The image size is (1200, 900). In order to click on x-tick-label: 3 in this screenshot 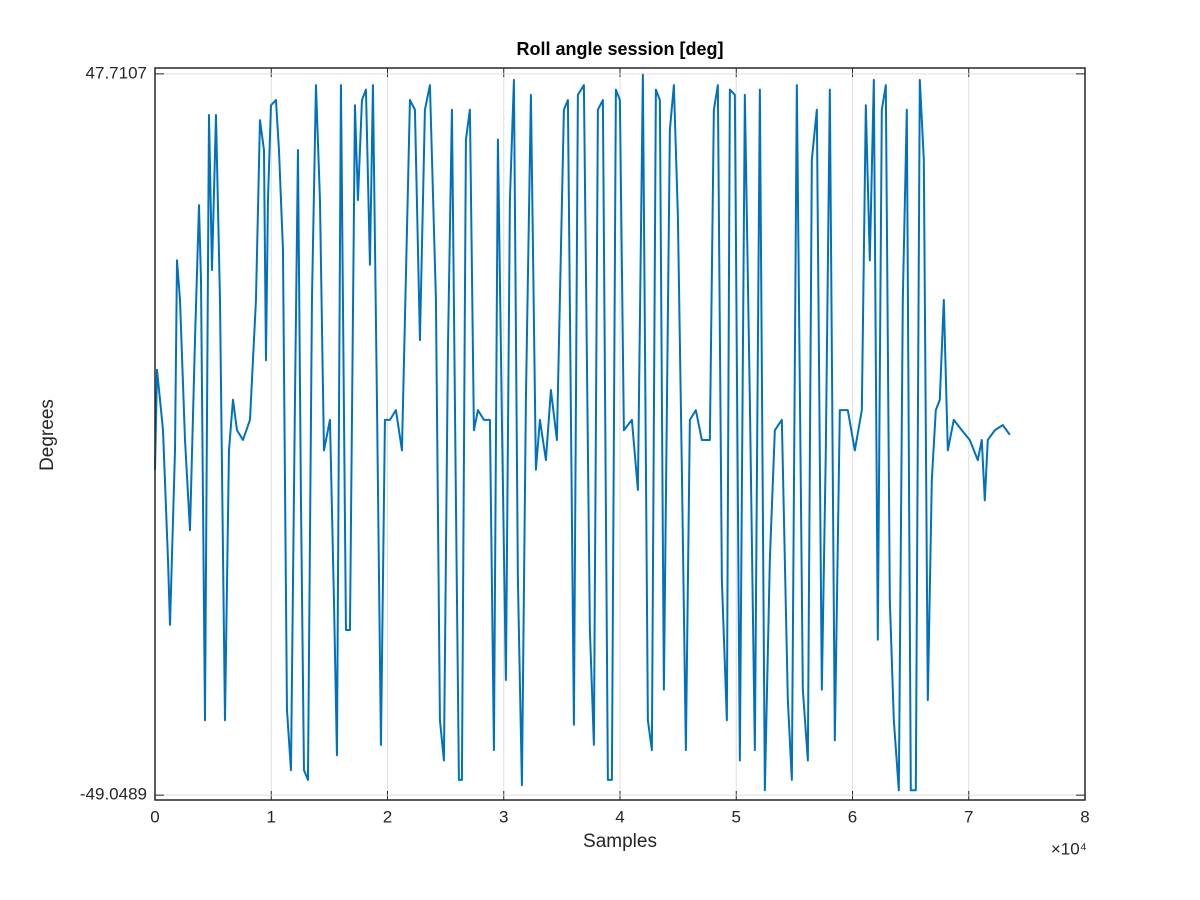, I will do `click(503, 816)`.